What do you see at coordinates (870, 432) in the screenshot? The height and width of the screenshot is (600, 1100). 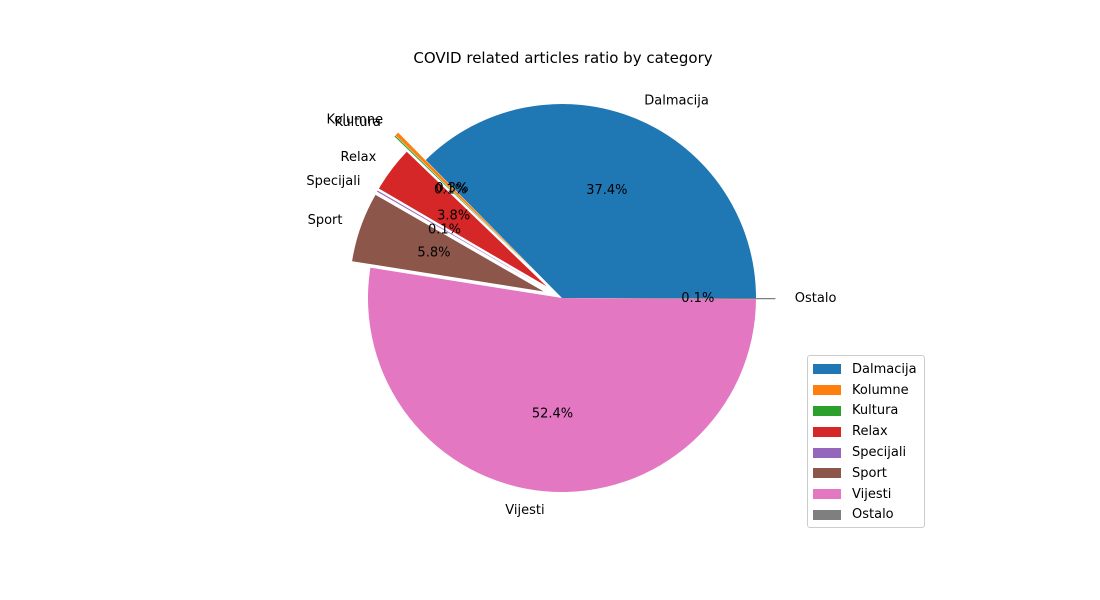 I see `legend-label: Relax` at bounding box center [870, 432].